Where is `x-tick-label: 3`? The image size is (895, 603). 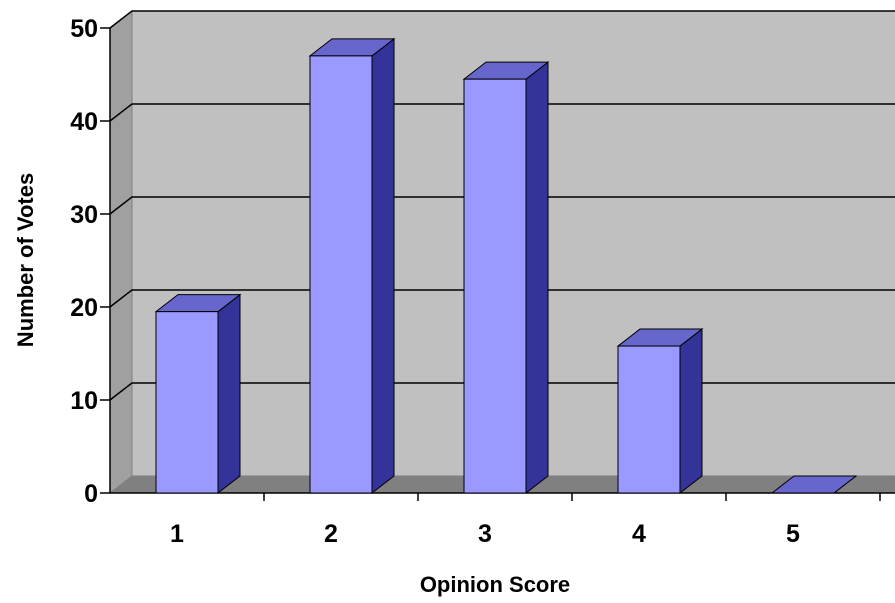 x-tick-label: 3 is located at coordinates (485, 534).